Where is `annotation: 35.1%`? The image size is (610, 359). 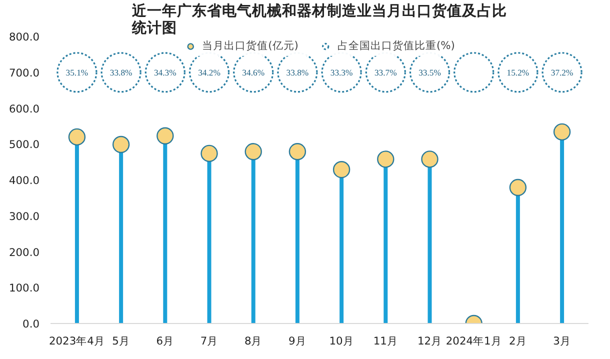 annotation: 35.1% is located at coordinates (77, 72).